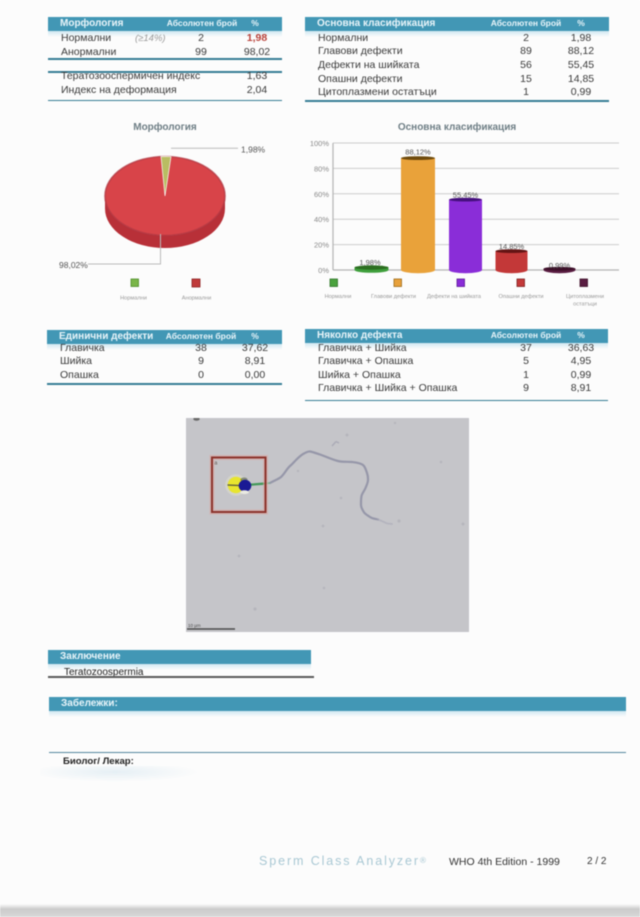 Image resolution: width=640 pixels, height=917 pixels. I want to click on svg-text: 88,12%, so click(418, 152).